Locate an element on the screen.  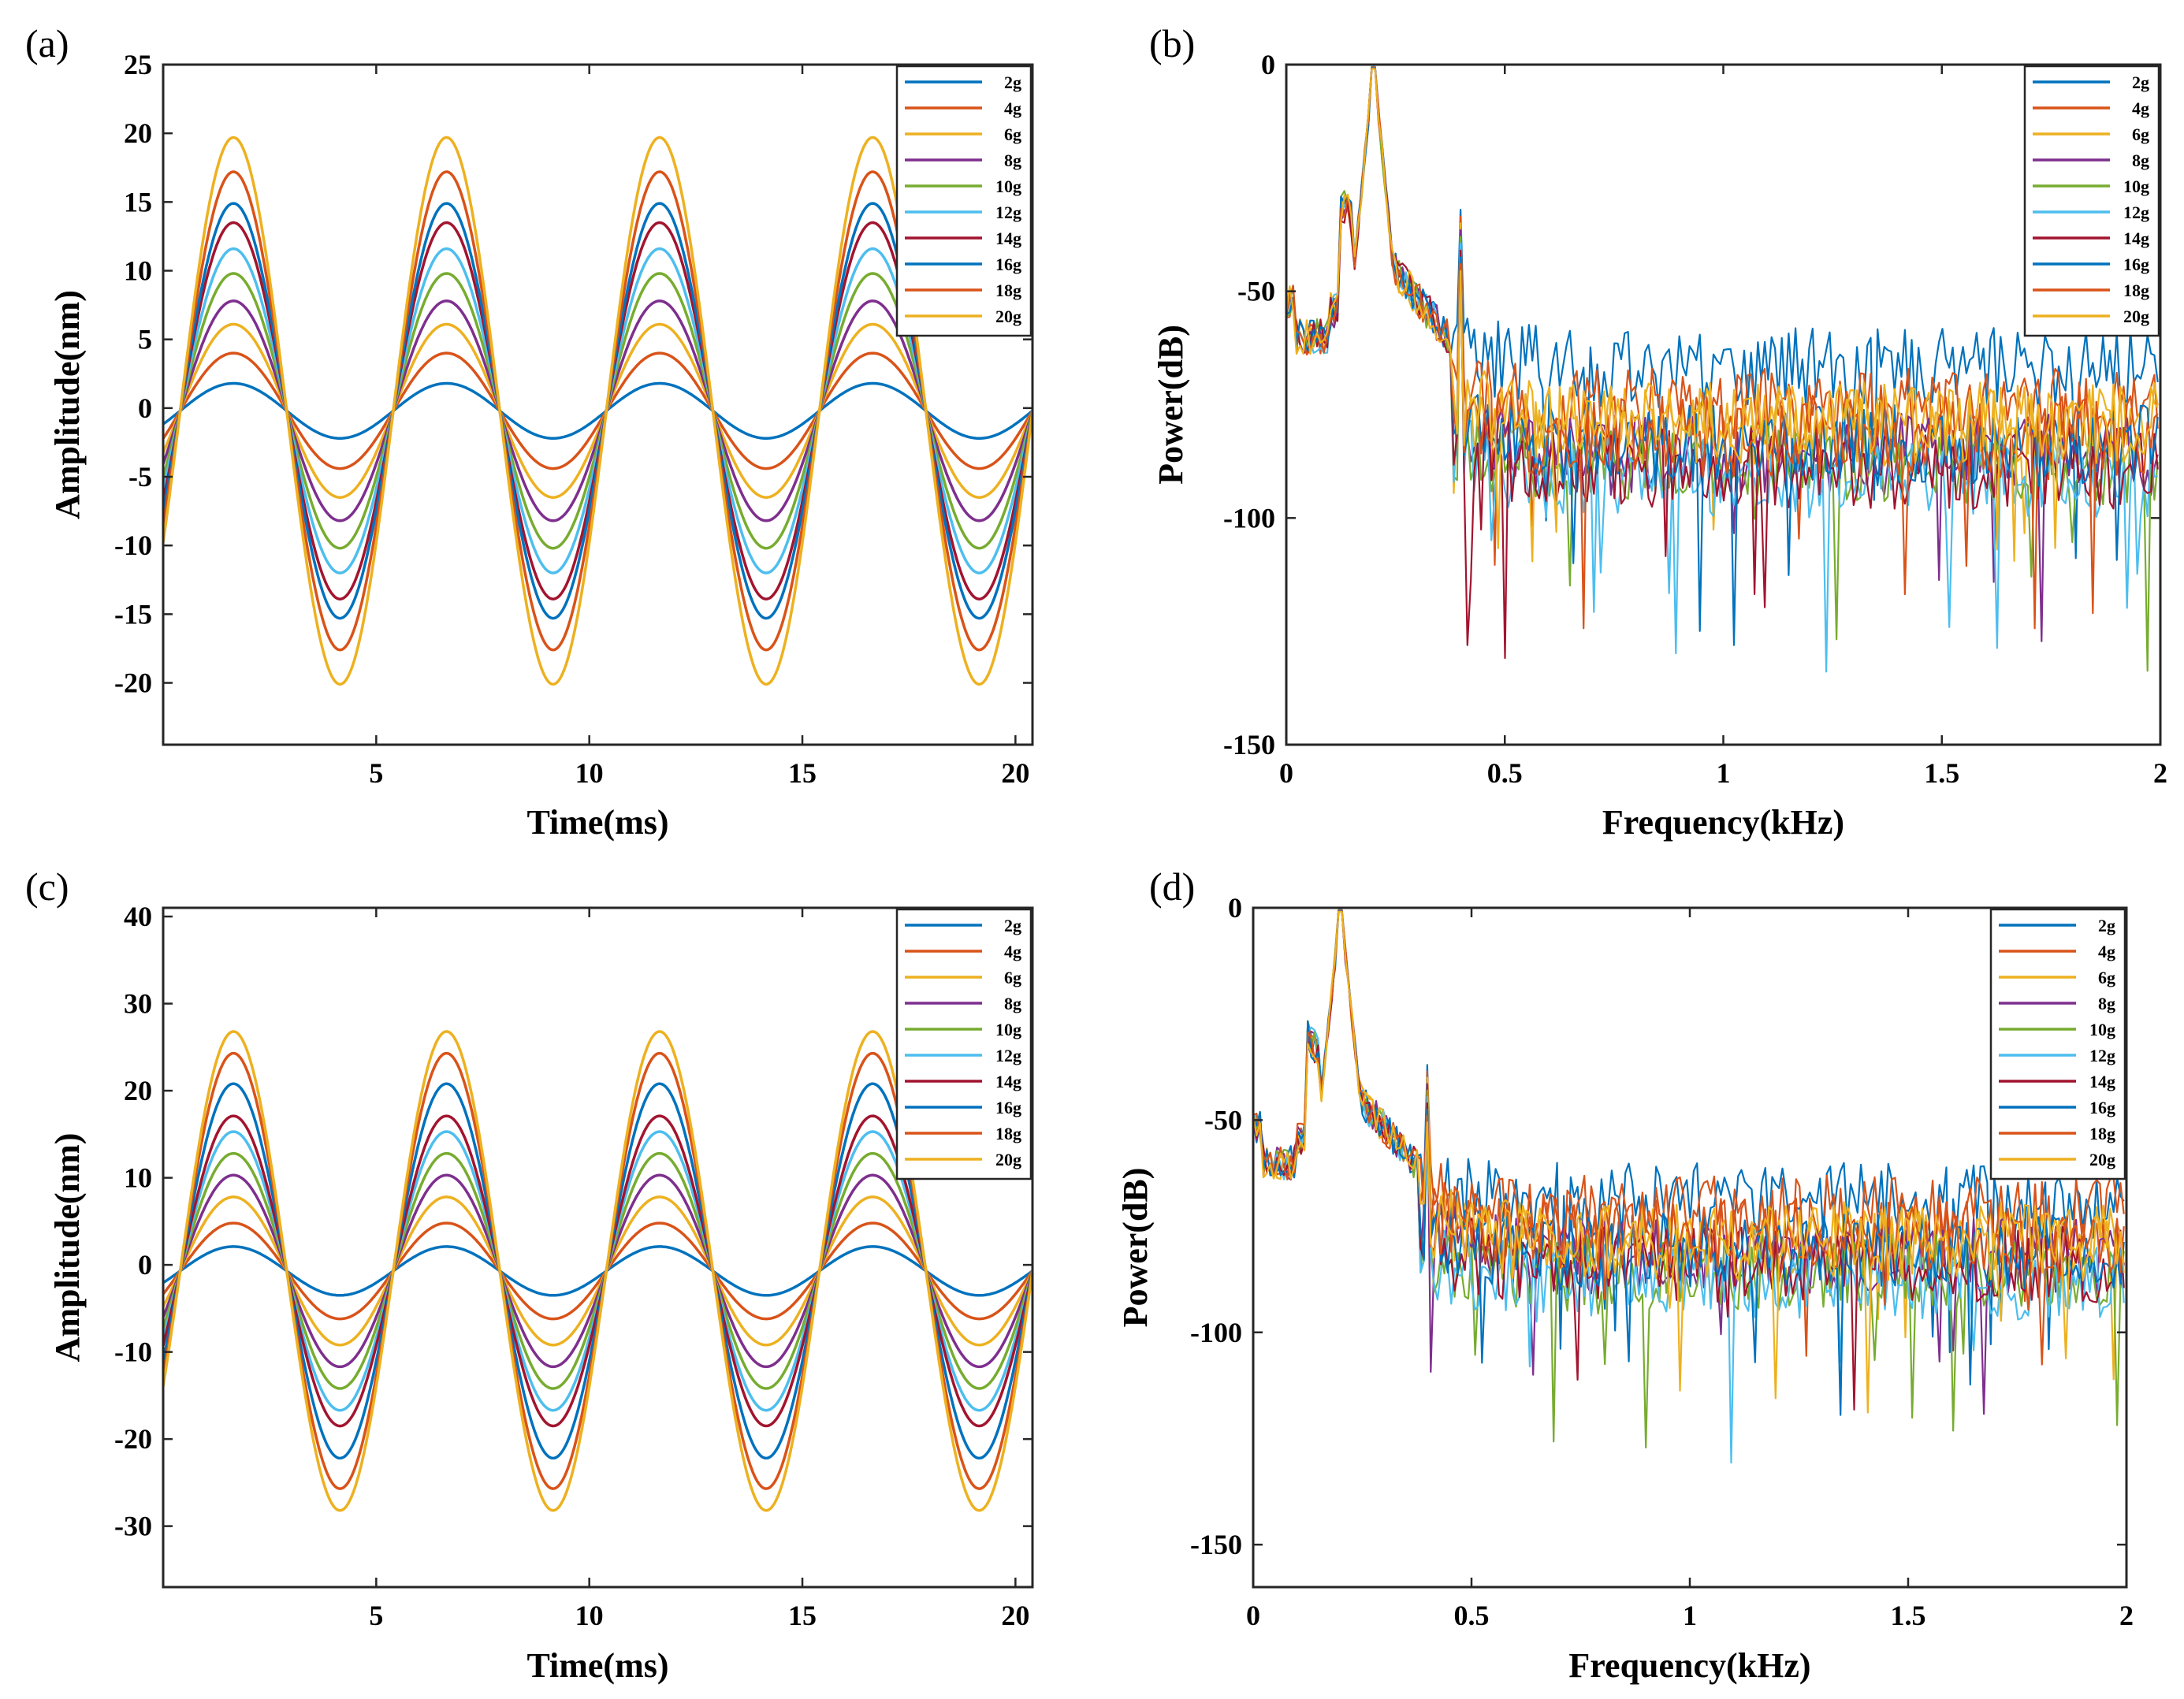
x-axis-title: Frequency(kHz) is located at coordinates (1689, 1666).